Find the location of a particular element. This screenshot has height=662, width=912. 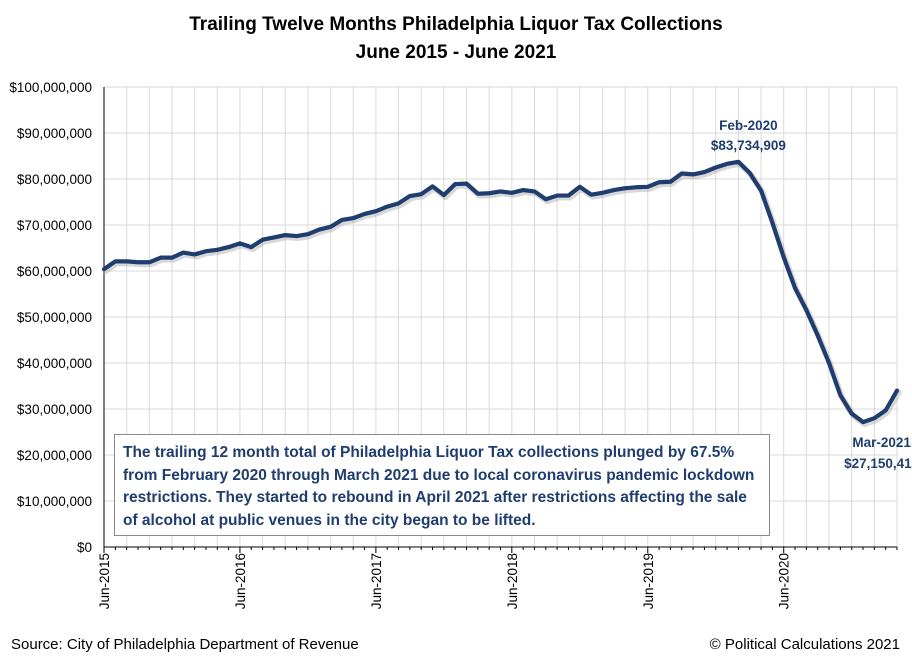

chart-subtitle: June 2015 - June 2021 is located at coordinates (456, 52).